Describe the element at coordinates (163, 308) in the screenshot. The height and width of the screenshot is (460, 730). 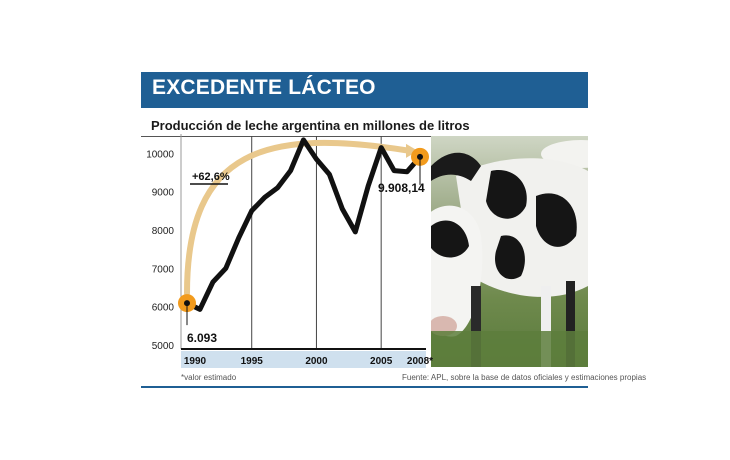
I see `y-tick-label: 6000` at that location.